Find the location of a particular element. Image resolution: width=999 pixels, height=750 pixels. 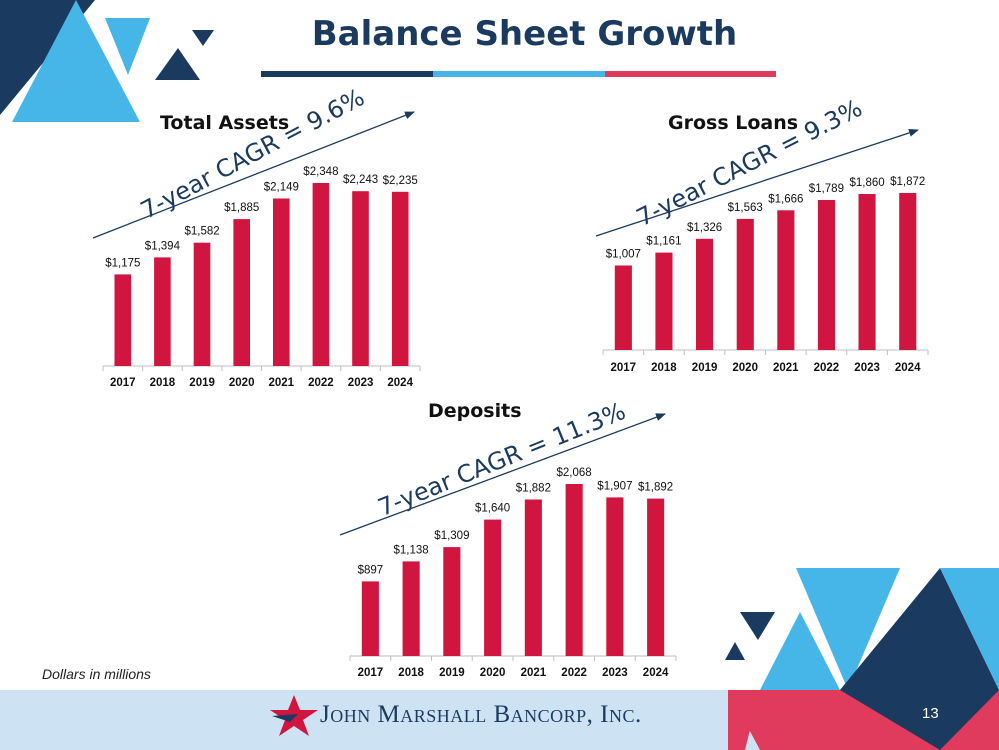

chart-title-total-assets: Total Assets is located at coordinates (225, 123).